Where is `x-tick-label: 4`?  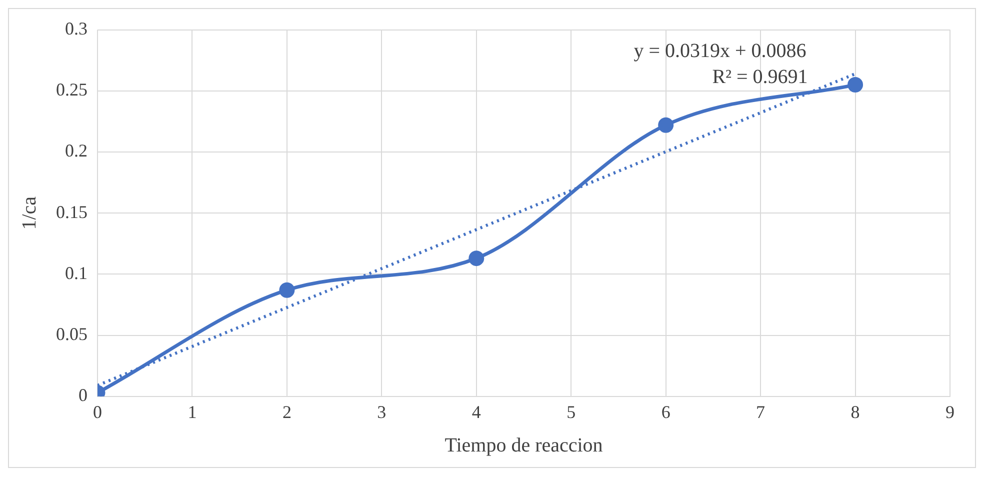
x-tick-label: 4 is located at coordinates (476, 412).